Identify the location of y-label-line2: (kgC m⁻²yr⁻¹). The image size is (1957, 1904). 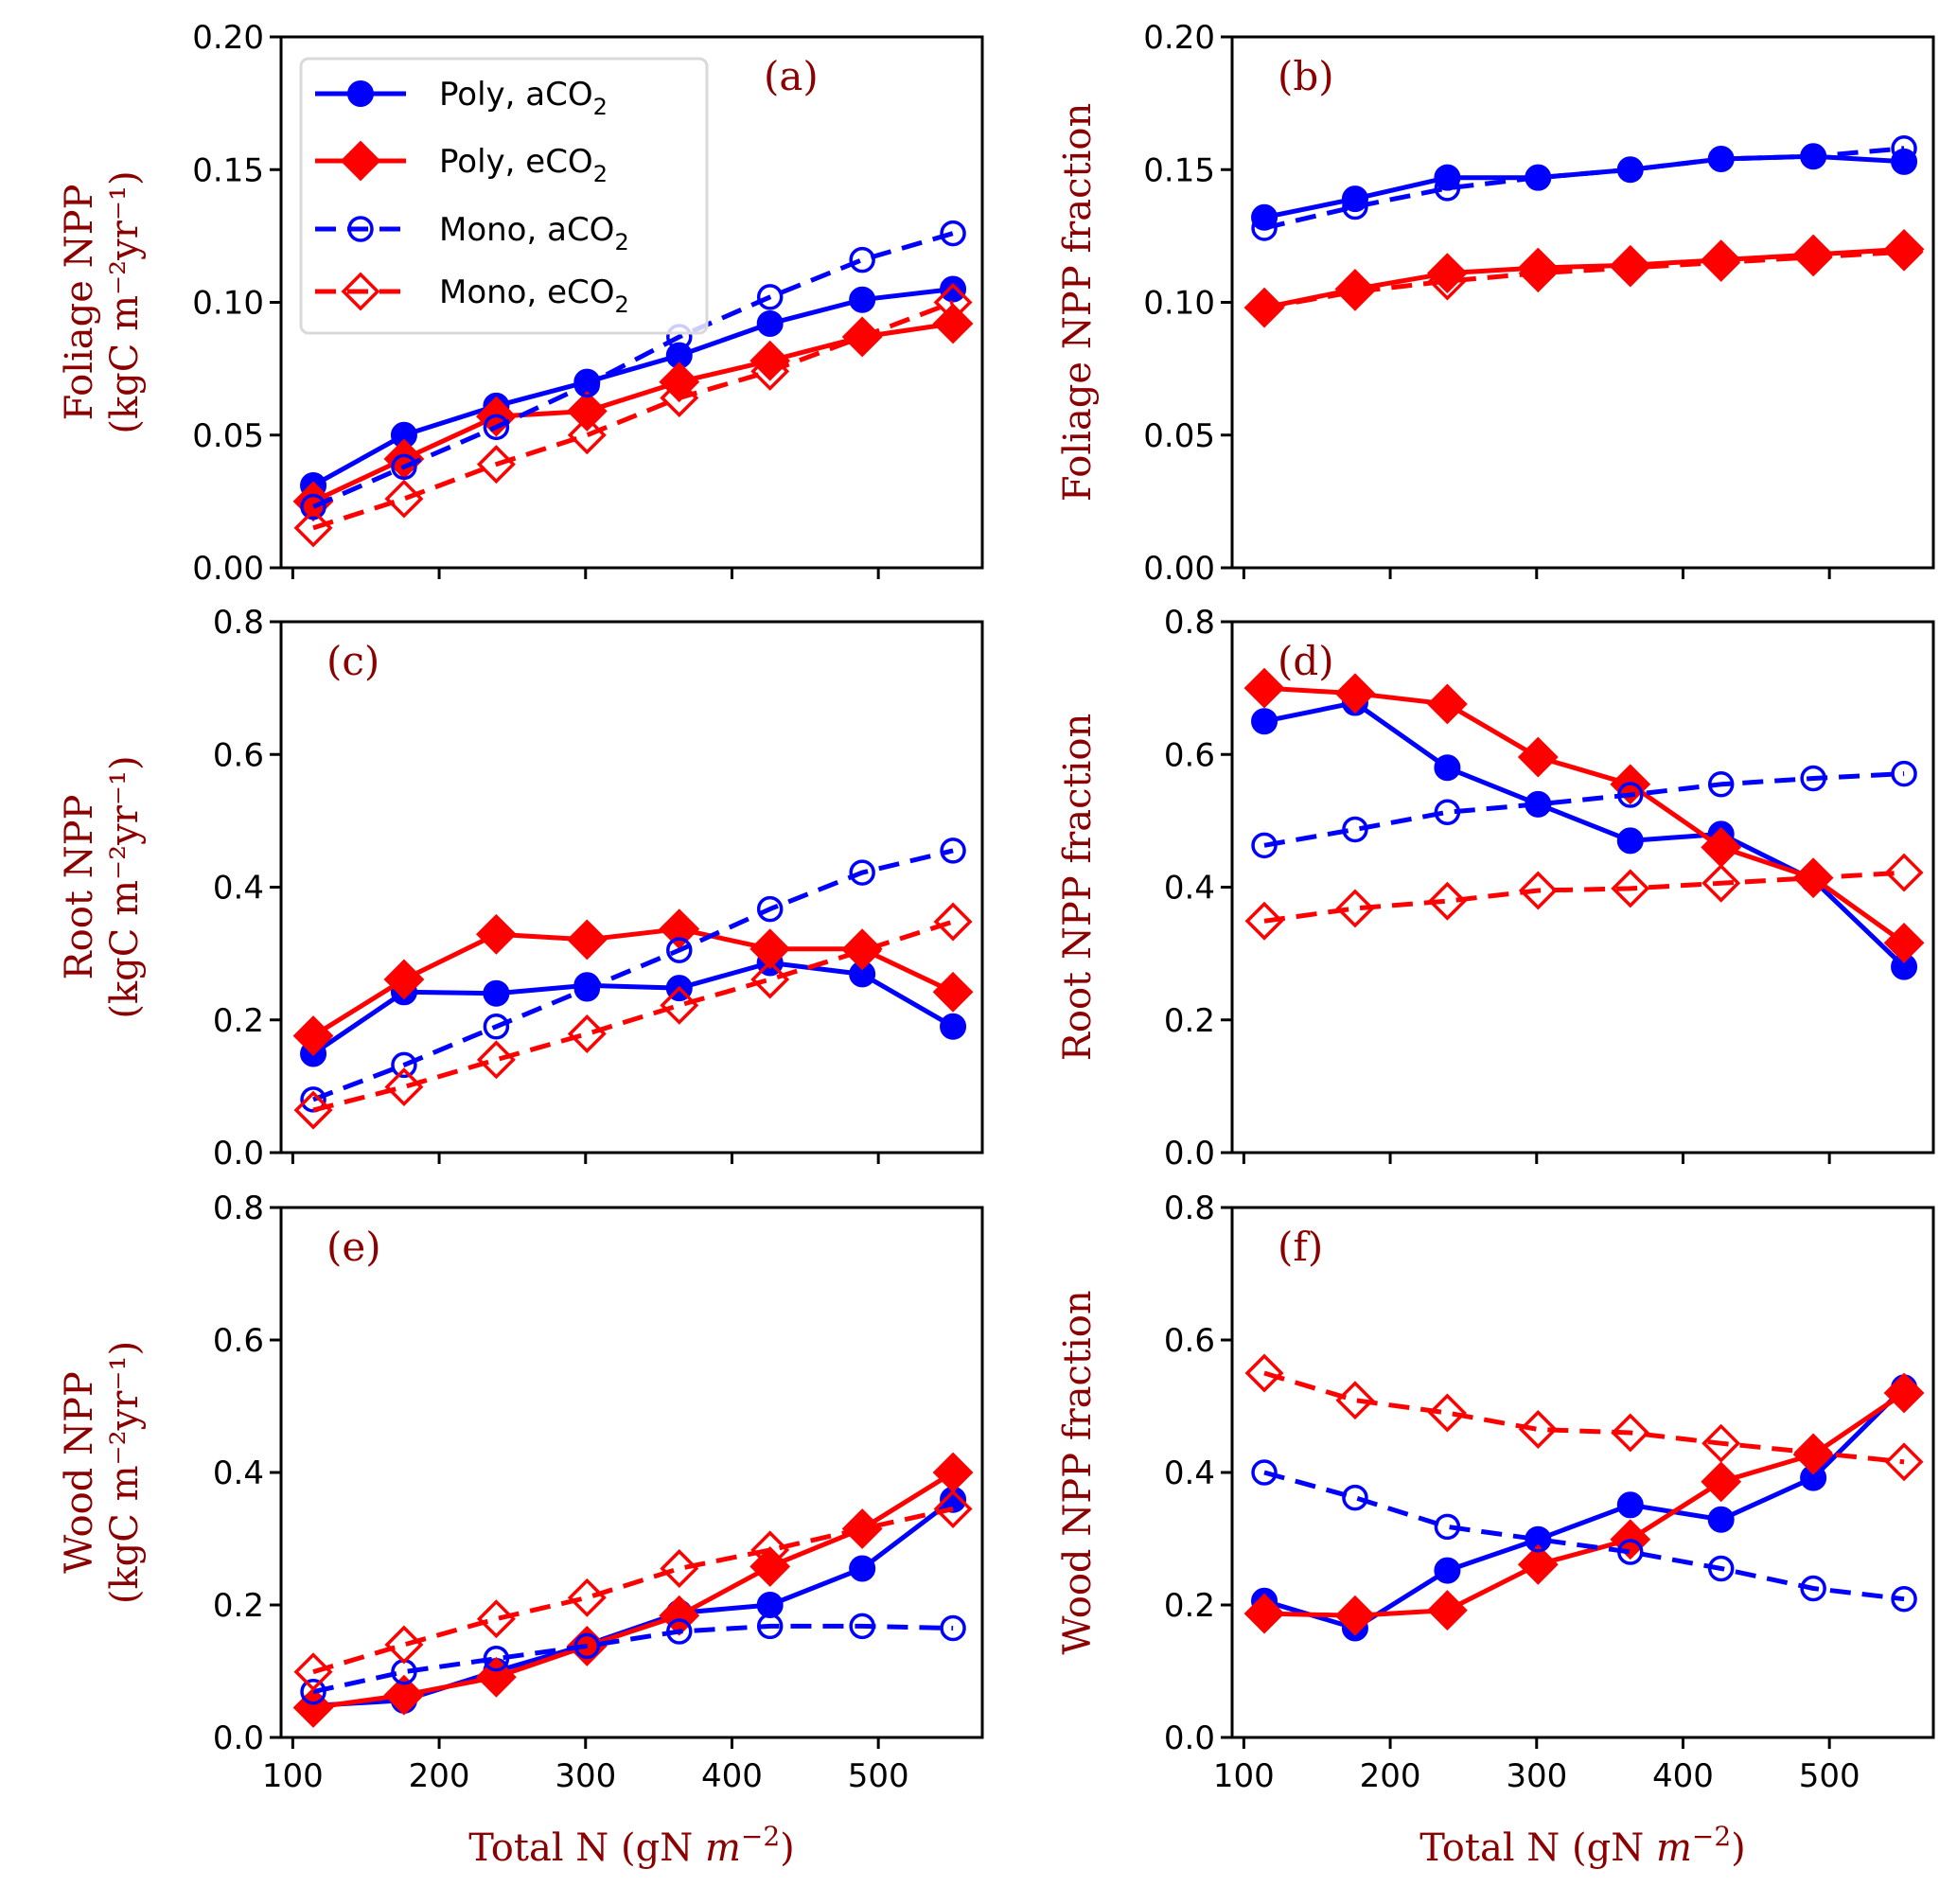
(125, 1472).